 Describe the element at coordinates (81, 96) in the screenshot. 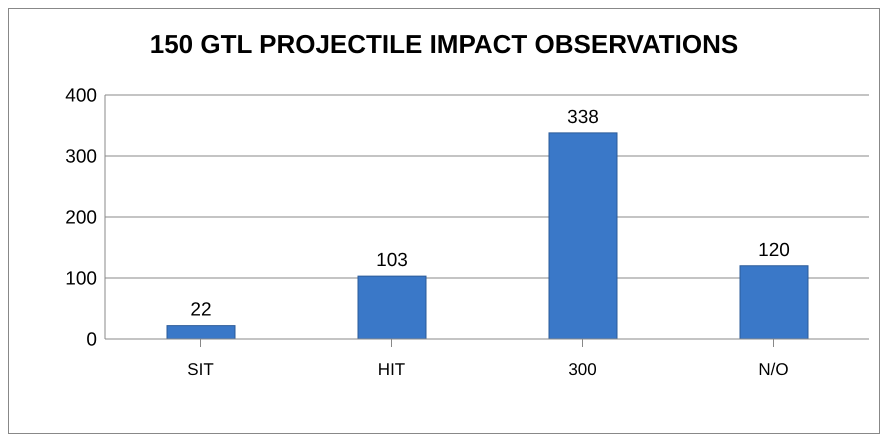

I see `y-tick-label: 400` at that location.